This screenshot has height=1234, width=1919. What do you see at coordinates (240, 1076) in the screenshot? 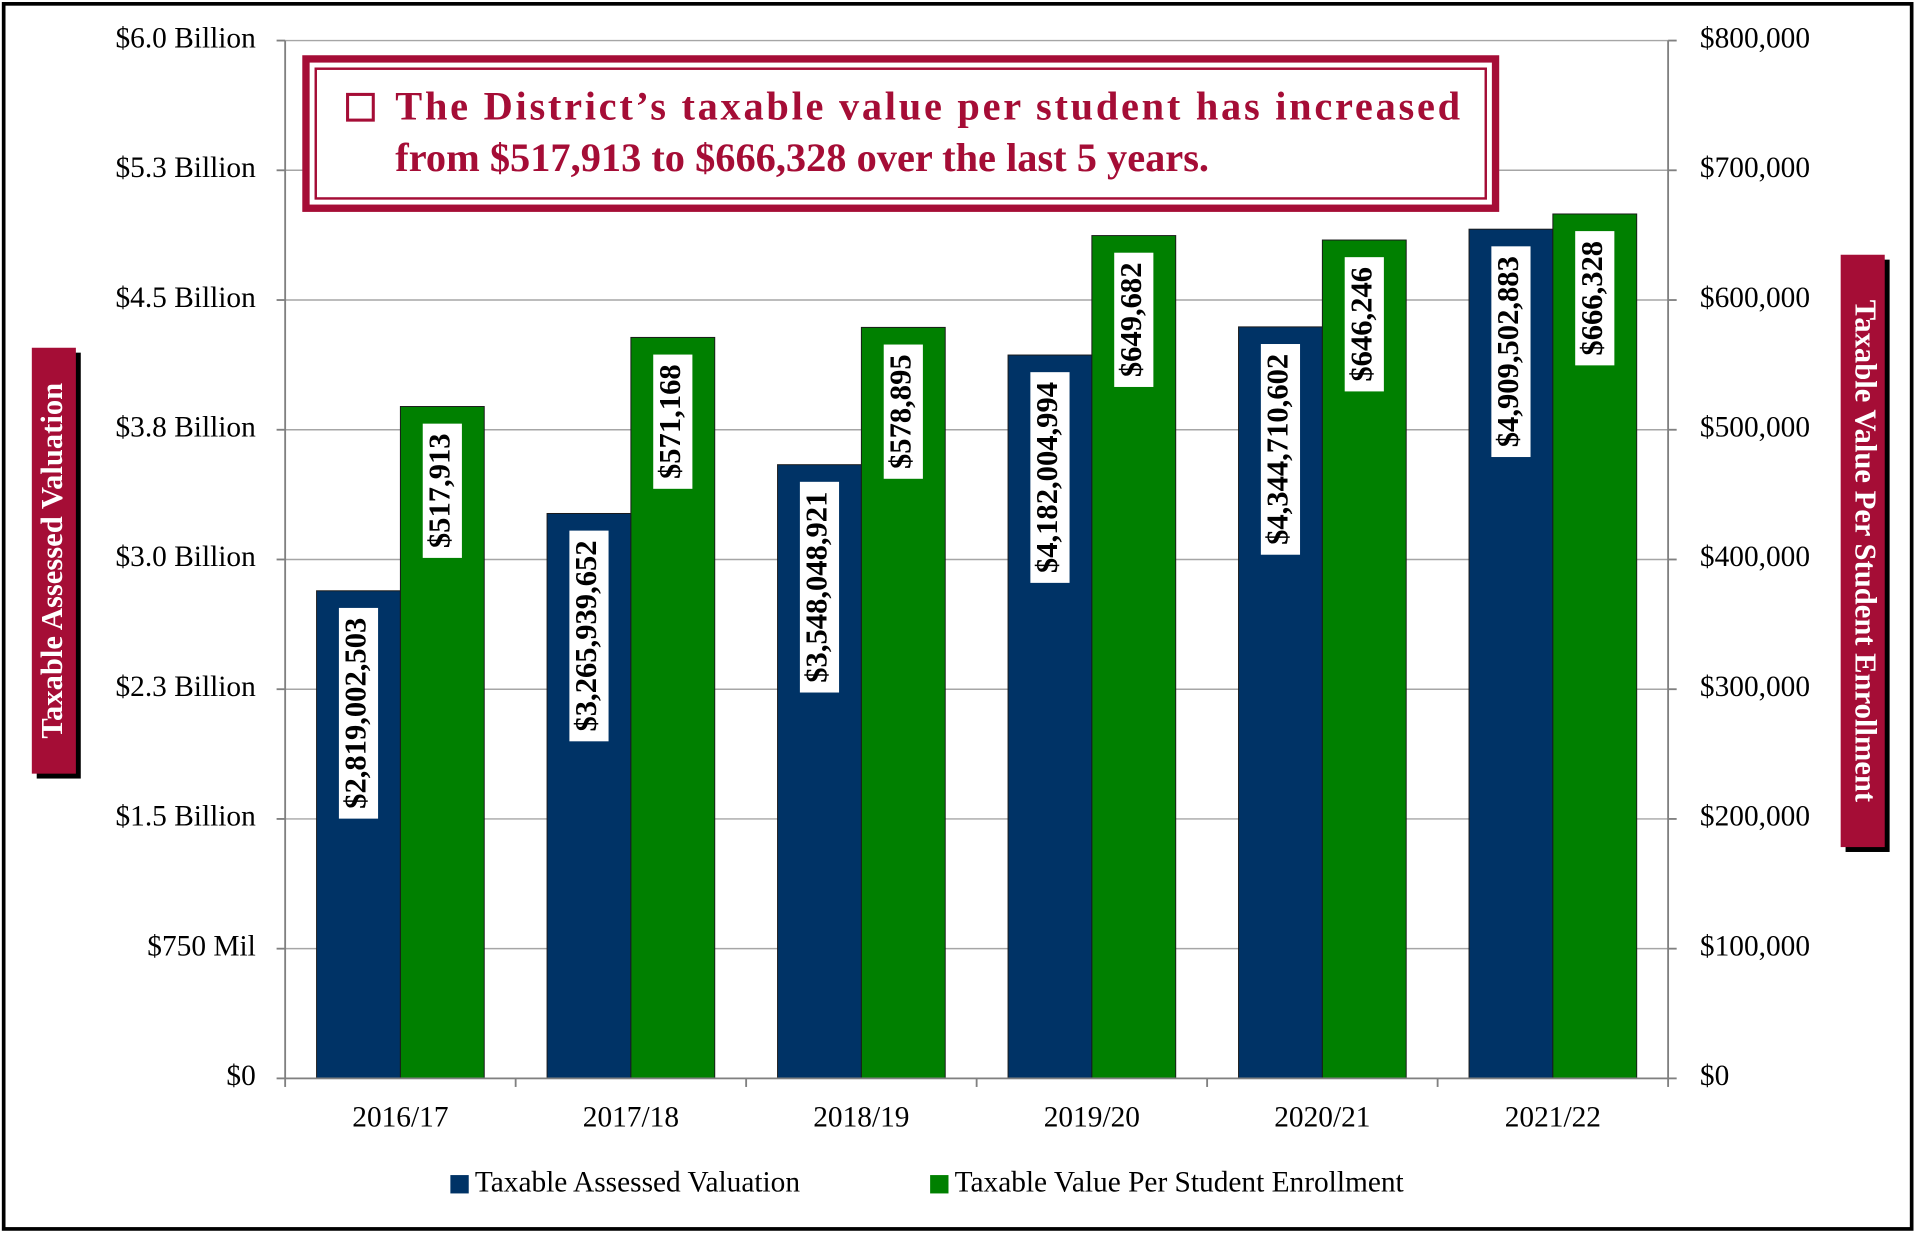
I see `y-tick-label: $0` at bounding box center [240, 1076].